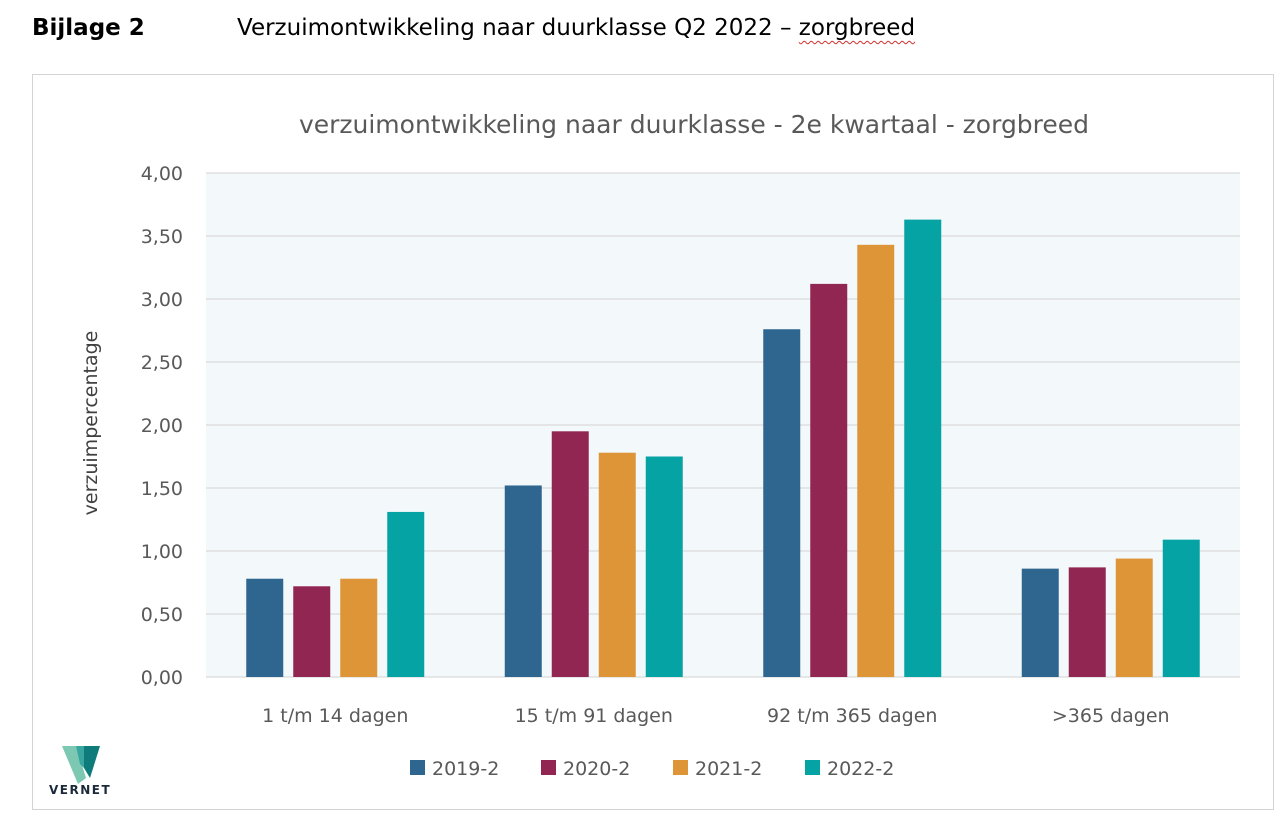 Image resolution: width=1280 pixels, height=836 pixels. What do you see at coordinates (594, 716) in the screenshot?
I see `x-tick-label: 15 t/m 91 dagen` at bounding box center [594, 716].